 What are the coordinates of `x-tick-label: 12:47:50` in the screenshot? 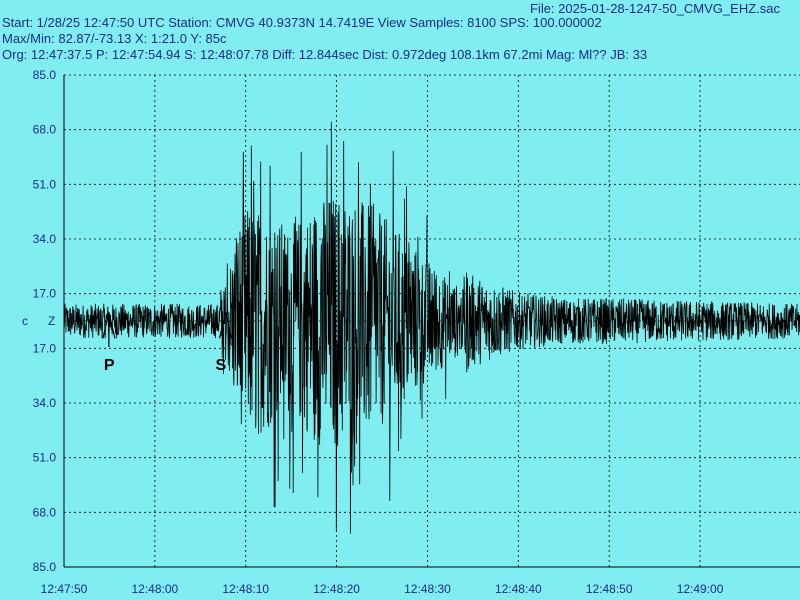 It's located at (64, 589).